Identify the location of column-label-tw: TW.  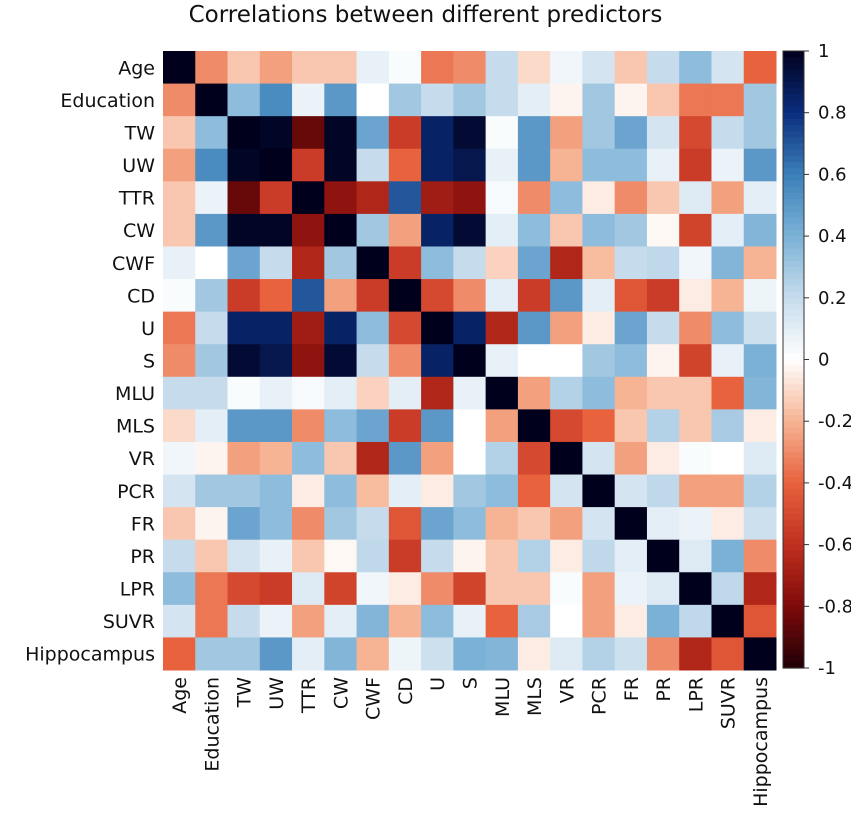
(245, 693).